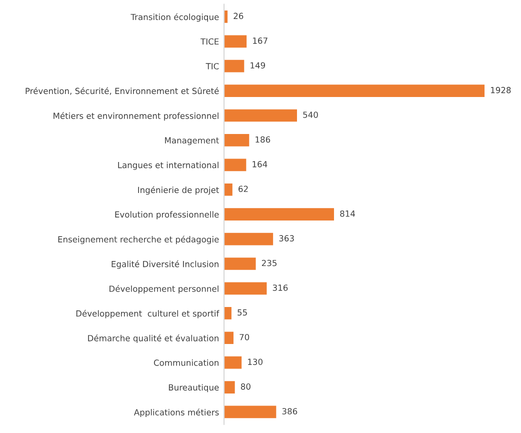  I want to click on data-label: 80, so click(245, 386).